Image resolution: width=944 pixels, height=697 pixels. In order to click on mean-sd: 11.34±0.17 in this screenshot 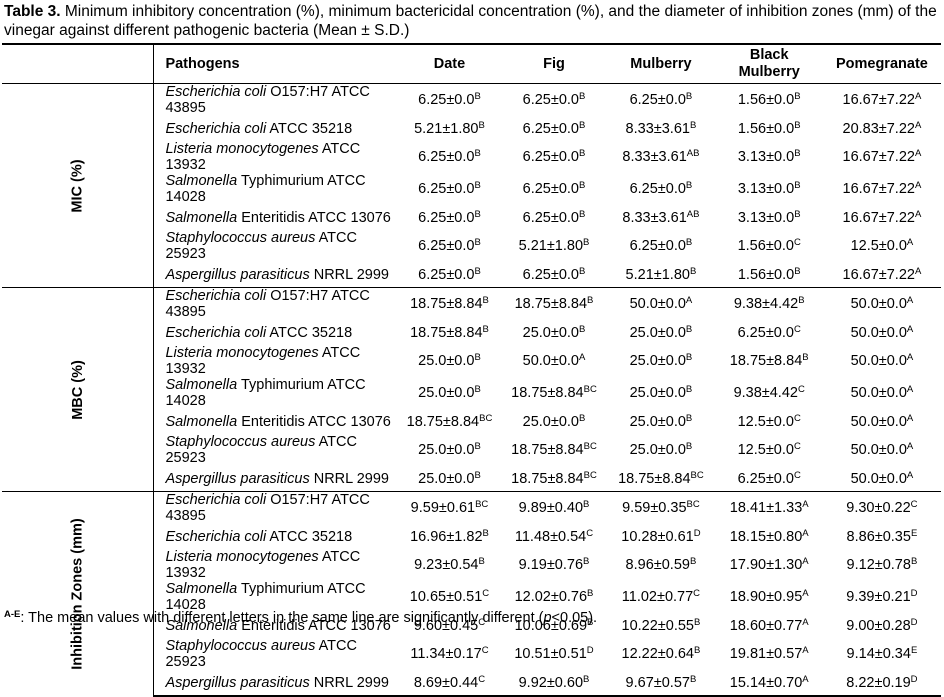, I will do `click(446, 654)`.